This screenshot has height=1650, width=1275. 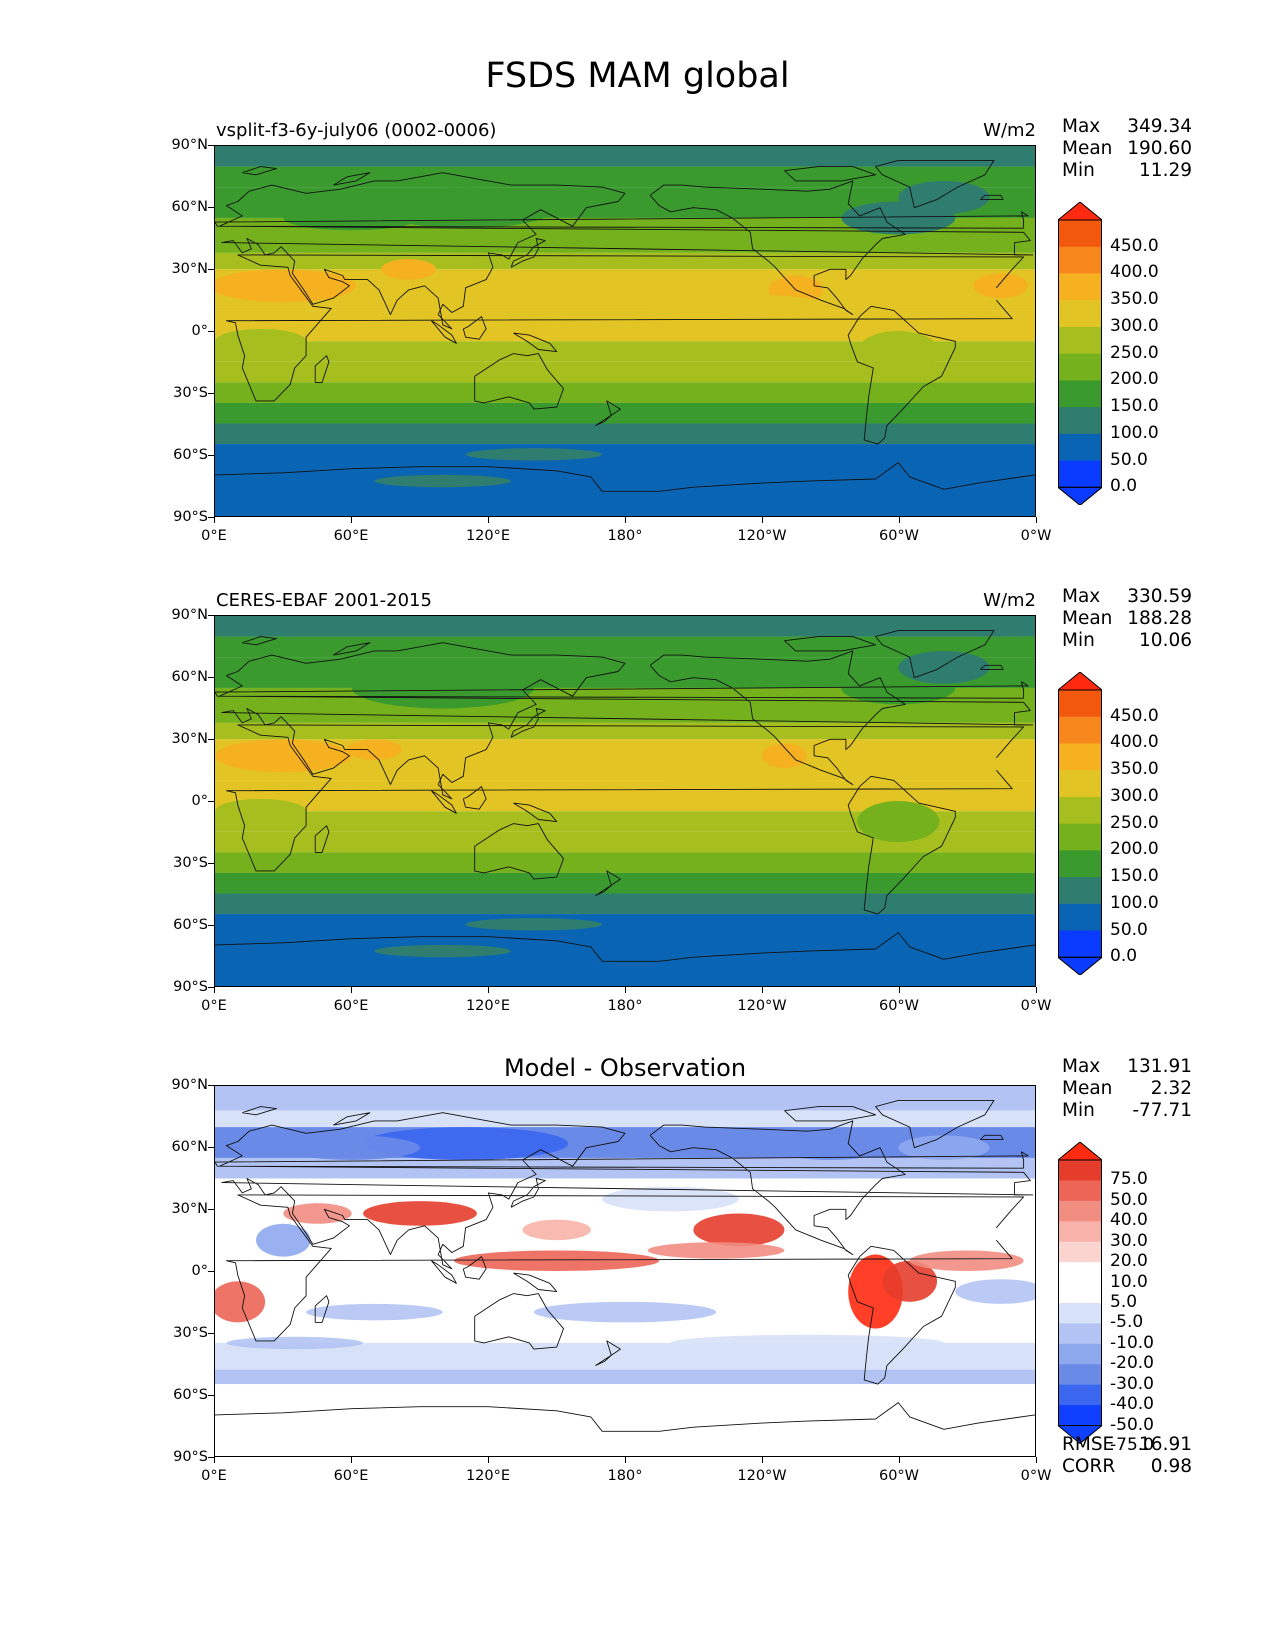 I want to click on corr-value: 0.98, so click(x=1171, y=1466).